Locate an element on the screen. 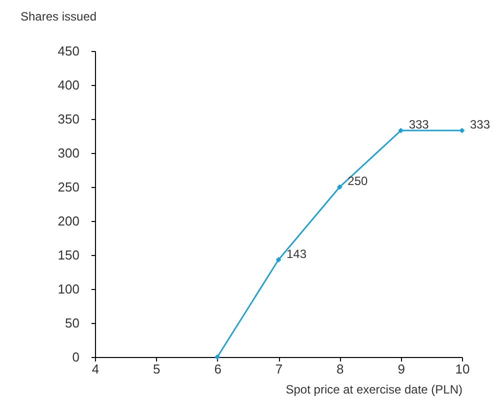 Image resolution: width=499 pixels, height=401 pixels. x-tick-label: 10 is located at coordinates (462, 369).